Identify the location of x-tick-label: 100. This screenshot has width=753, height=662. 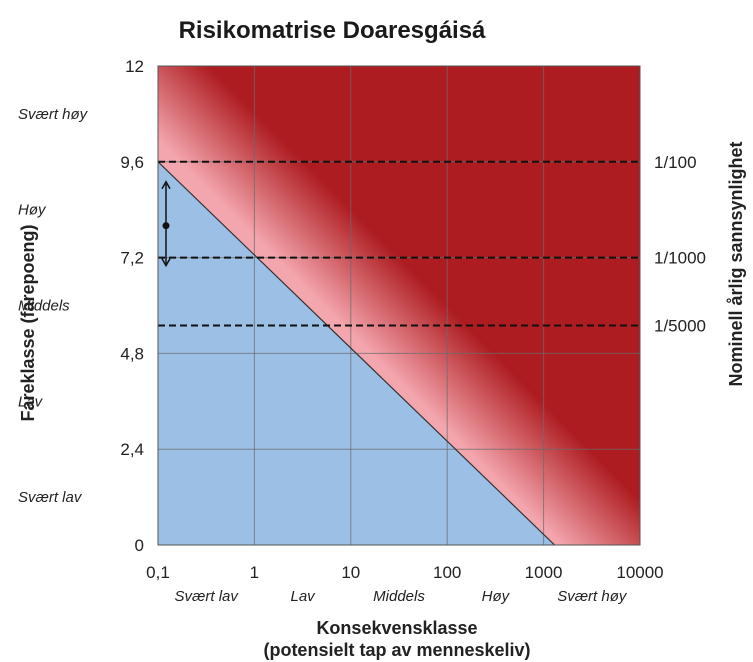
(447, 572).